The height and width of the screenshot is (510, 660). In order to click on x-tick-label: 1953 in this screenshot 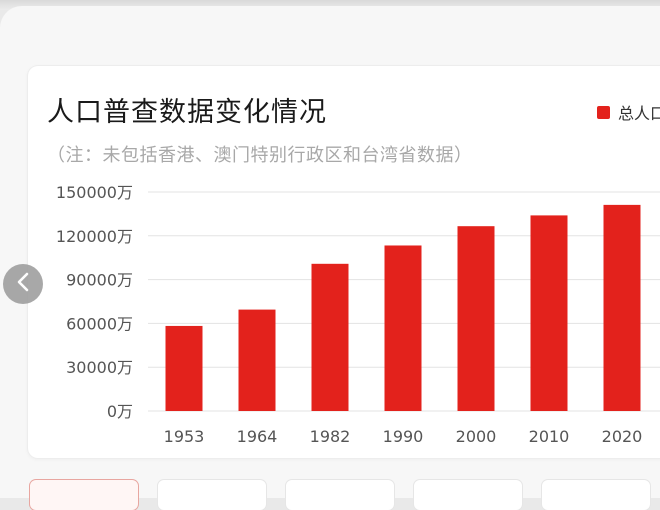, I will do `click(184, 436)`.